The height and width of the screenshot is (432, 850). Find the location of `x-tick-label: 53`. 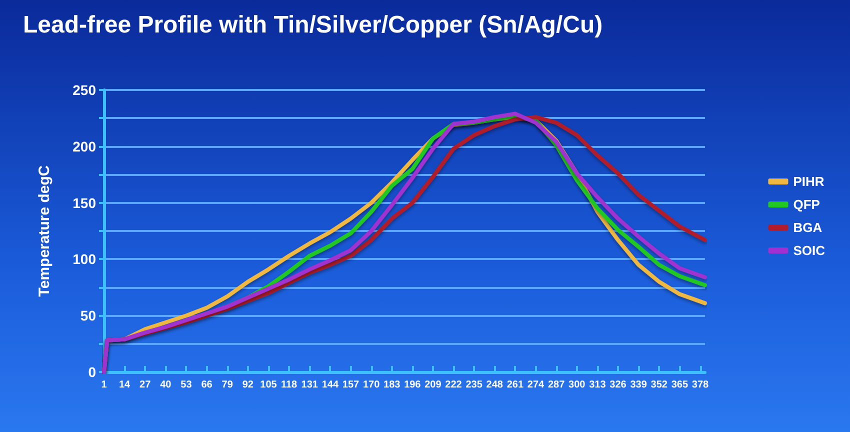

x-tick-label: 53 is located at coordinates (186, 385).